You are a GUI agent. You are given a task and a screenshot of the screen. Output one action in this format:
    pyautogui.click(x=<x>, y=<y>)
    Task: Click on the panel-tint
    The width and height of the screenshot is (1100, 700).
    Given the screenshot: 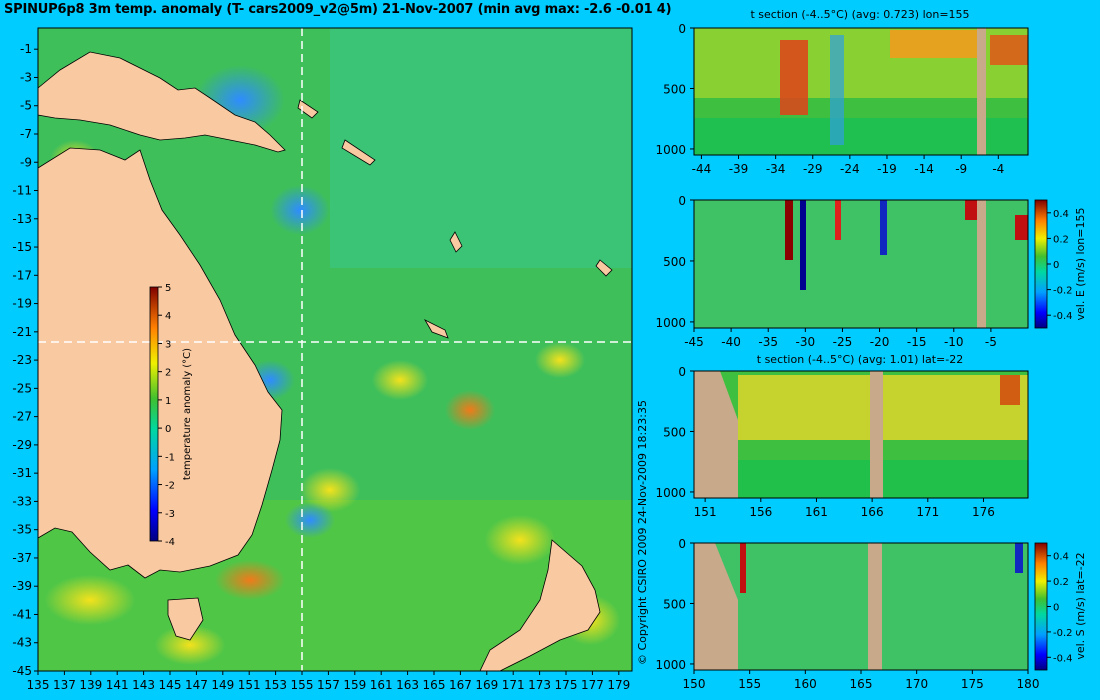 What is the action you would take?
    pyautogui.click(x=861, y=264)
    